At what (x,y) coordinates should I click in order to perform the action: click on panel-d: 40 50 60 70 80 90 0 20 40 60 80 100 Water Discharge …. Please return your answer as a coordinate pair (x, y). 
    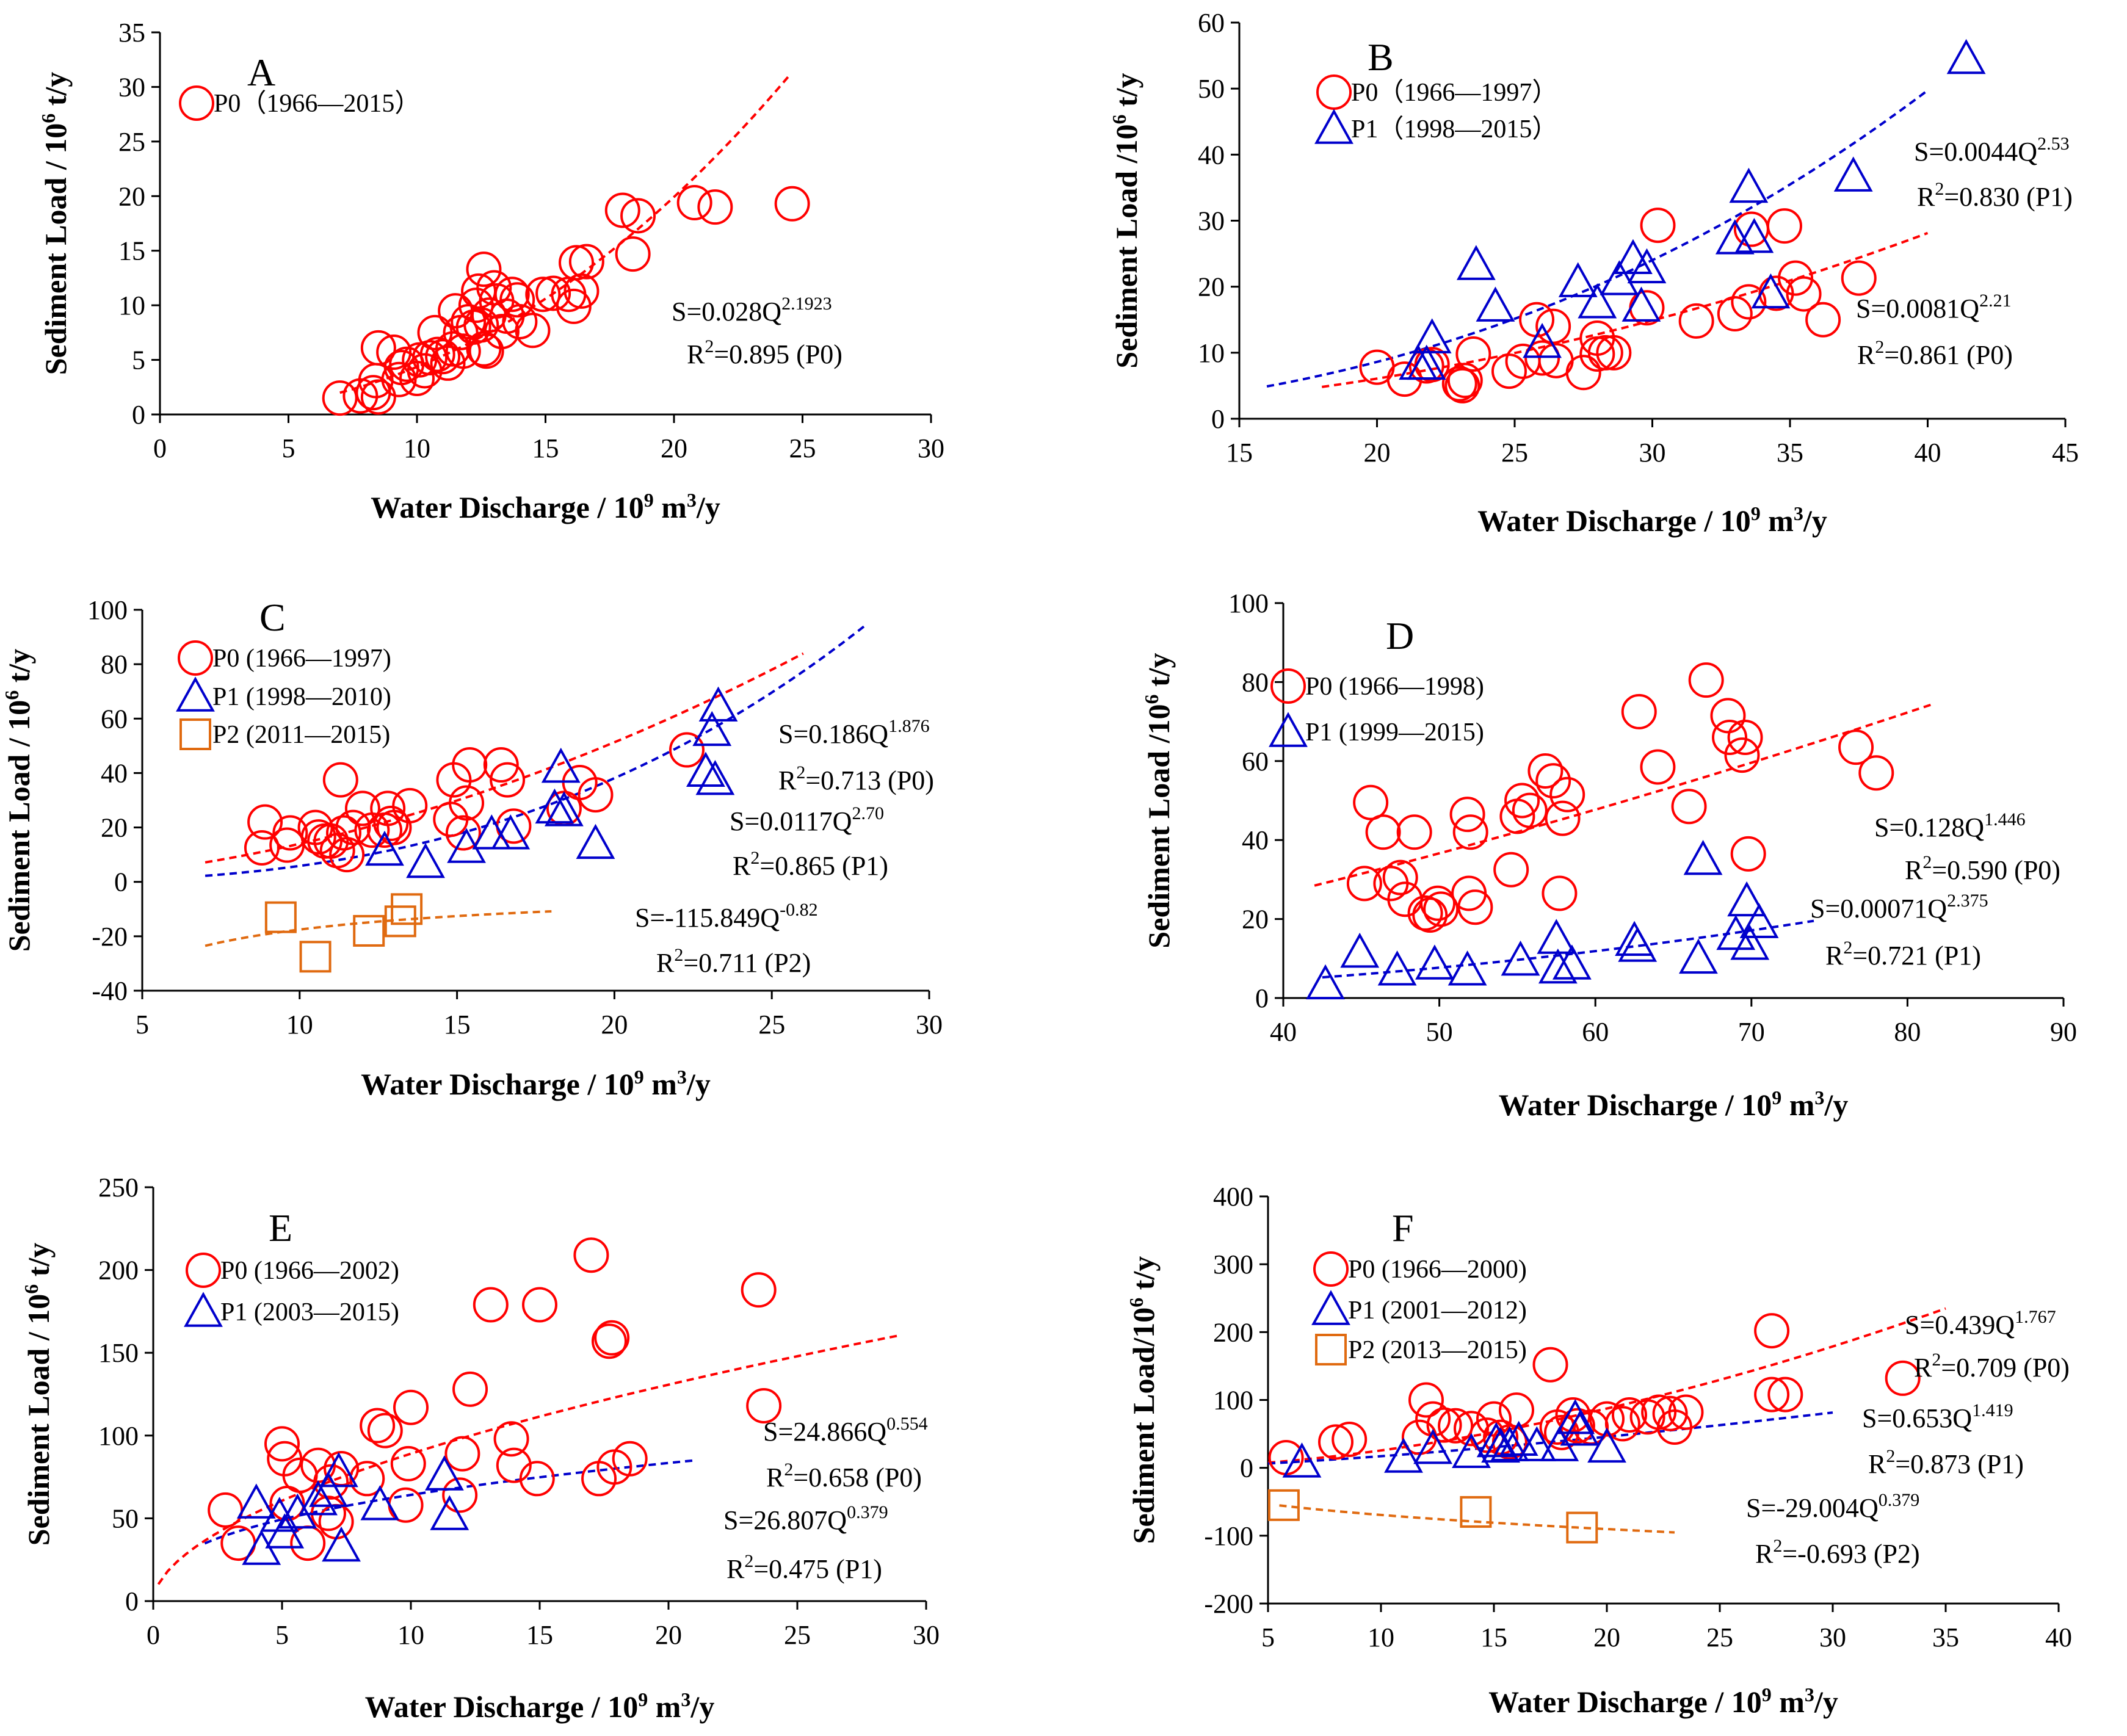
    Looking at the image, I should click on (1608, 855).